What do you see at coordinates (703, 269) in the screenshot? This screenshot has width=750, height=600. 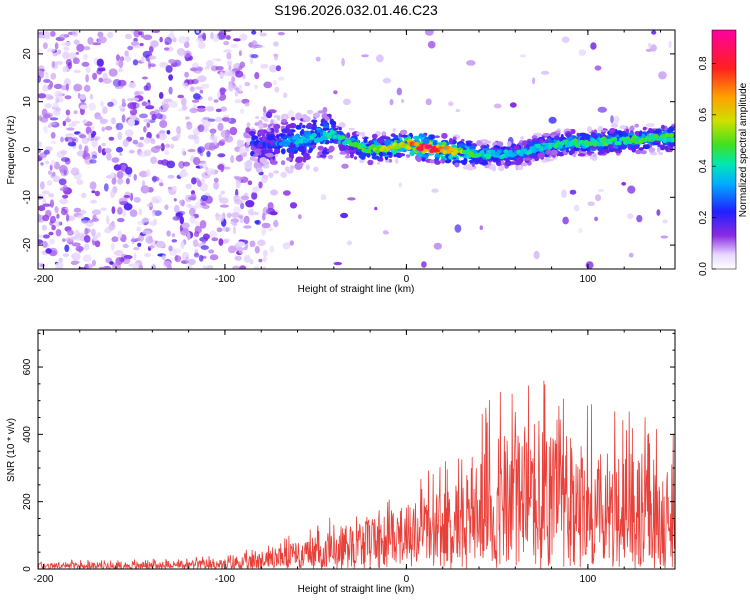 I see `colorbar-tick-label: 0.0` at bounding box center [703, 269].